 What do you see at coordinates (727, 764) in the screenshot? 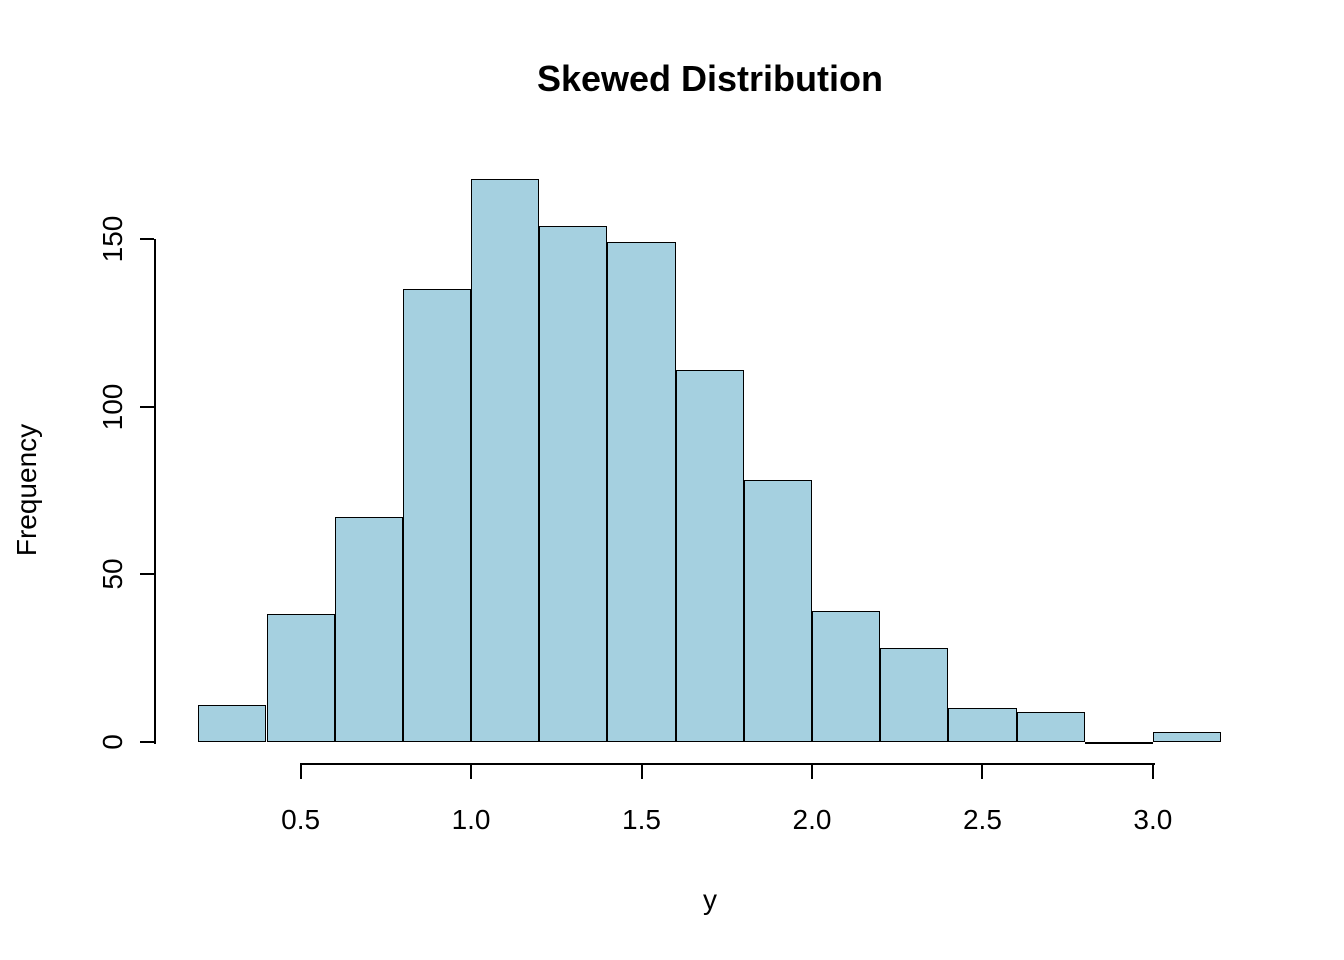
I see `x-axis-line` at bounding box center [727, 764].